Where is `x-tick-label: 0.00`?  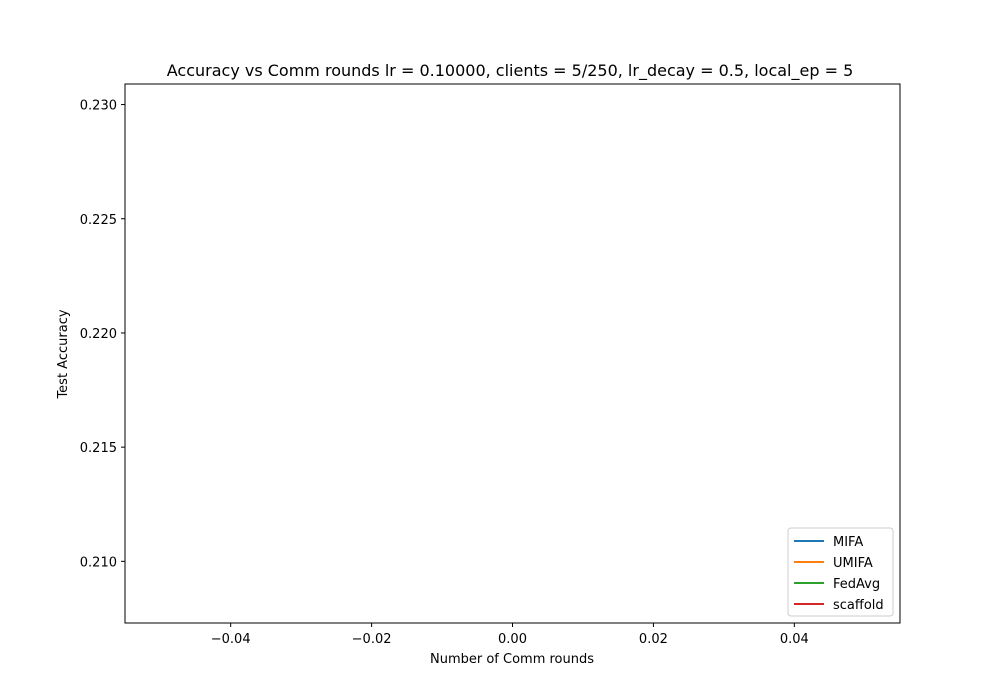 x-tick-label: 0.00 is located at coordinates (512, 639).